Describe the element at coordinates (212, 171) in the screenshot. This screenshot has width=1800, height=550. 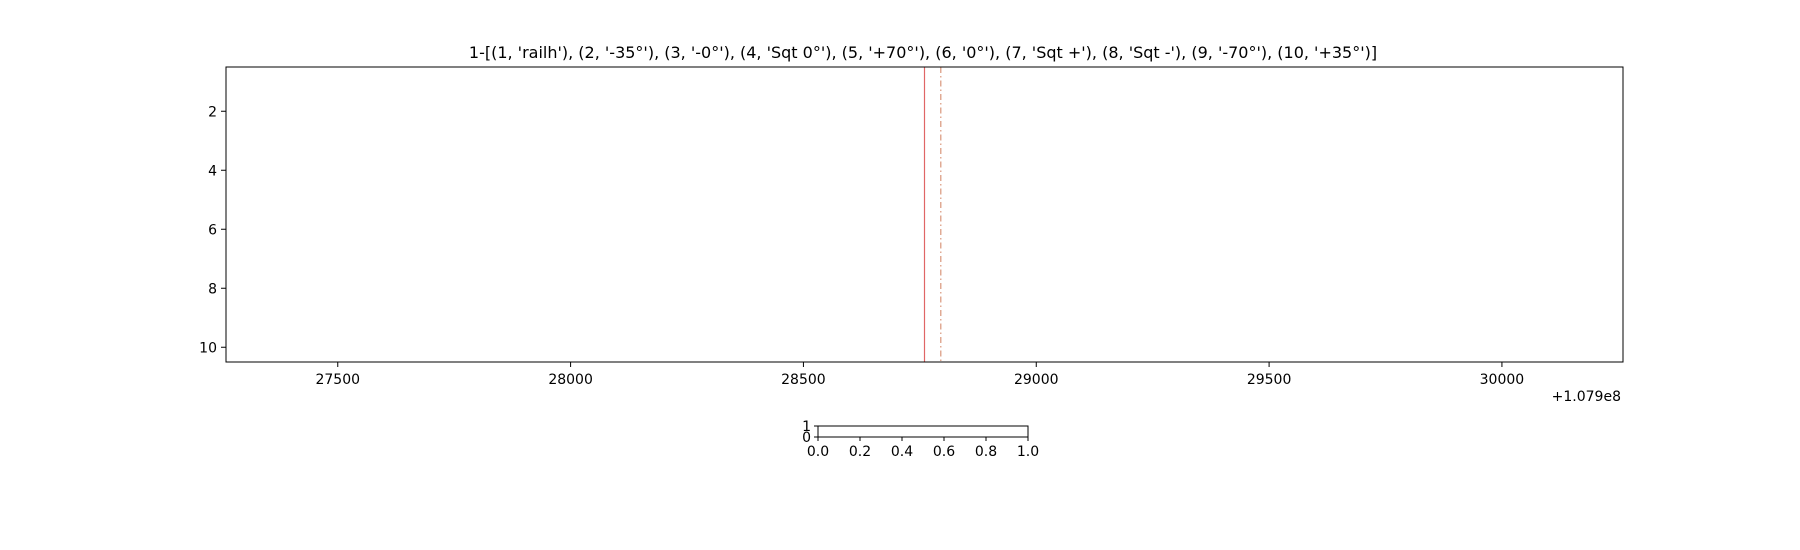
I see `y-tick-label: 4` at that location.